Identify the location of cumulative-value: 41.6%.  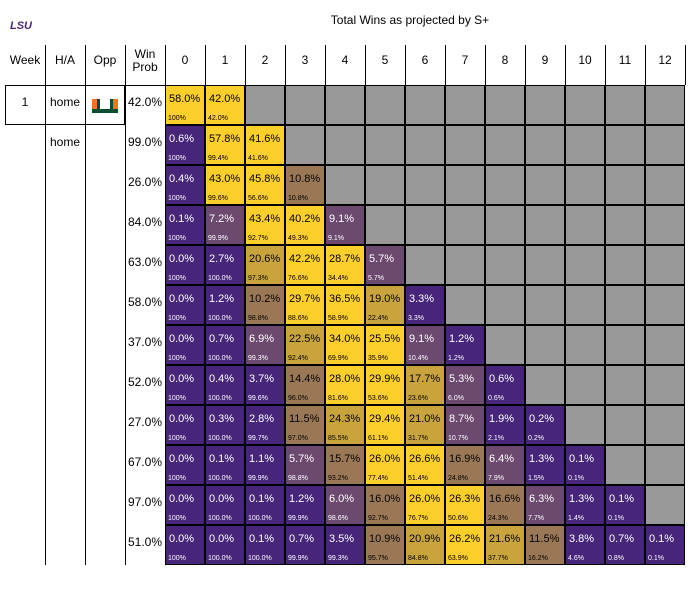
(258, 158).